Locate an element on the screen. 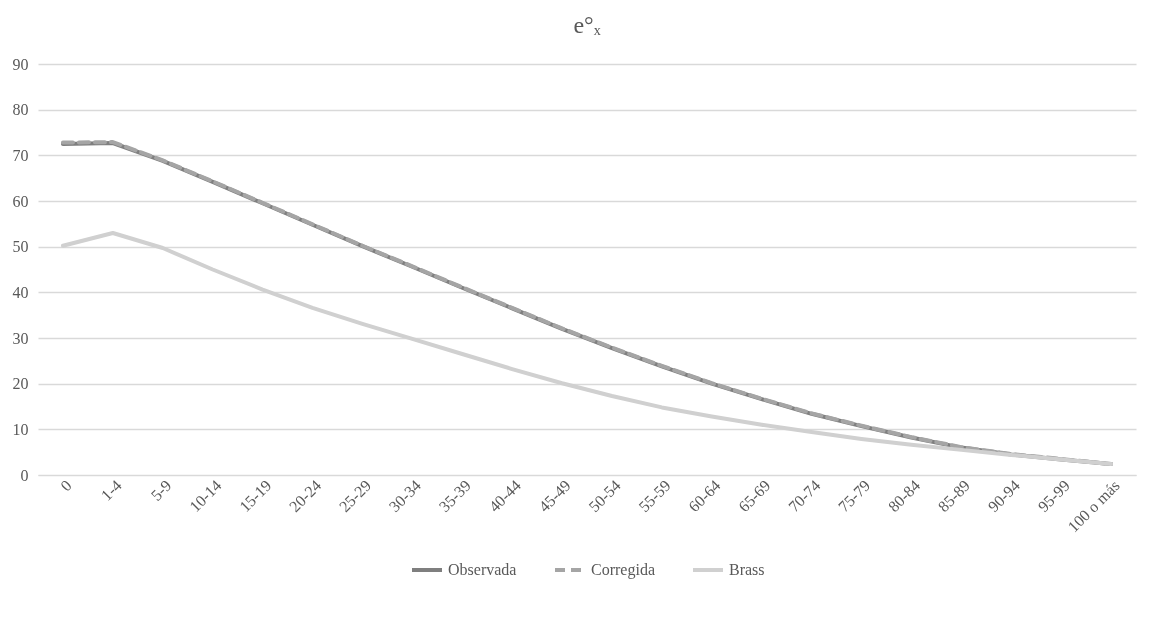 This screenshot has height=620, width=1176. chart-title: e°ₓ is located at coordinates (587, 25).